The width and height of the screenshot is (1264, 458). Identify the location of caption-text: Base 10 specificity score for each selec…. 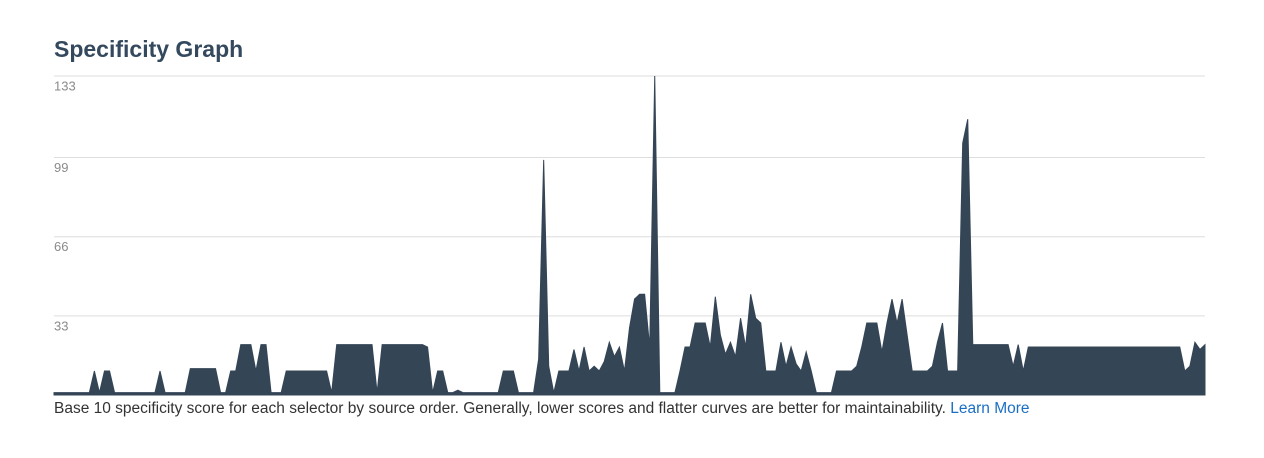
(500, 408).